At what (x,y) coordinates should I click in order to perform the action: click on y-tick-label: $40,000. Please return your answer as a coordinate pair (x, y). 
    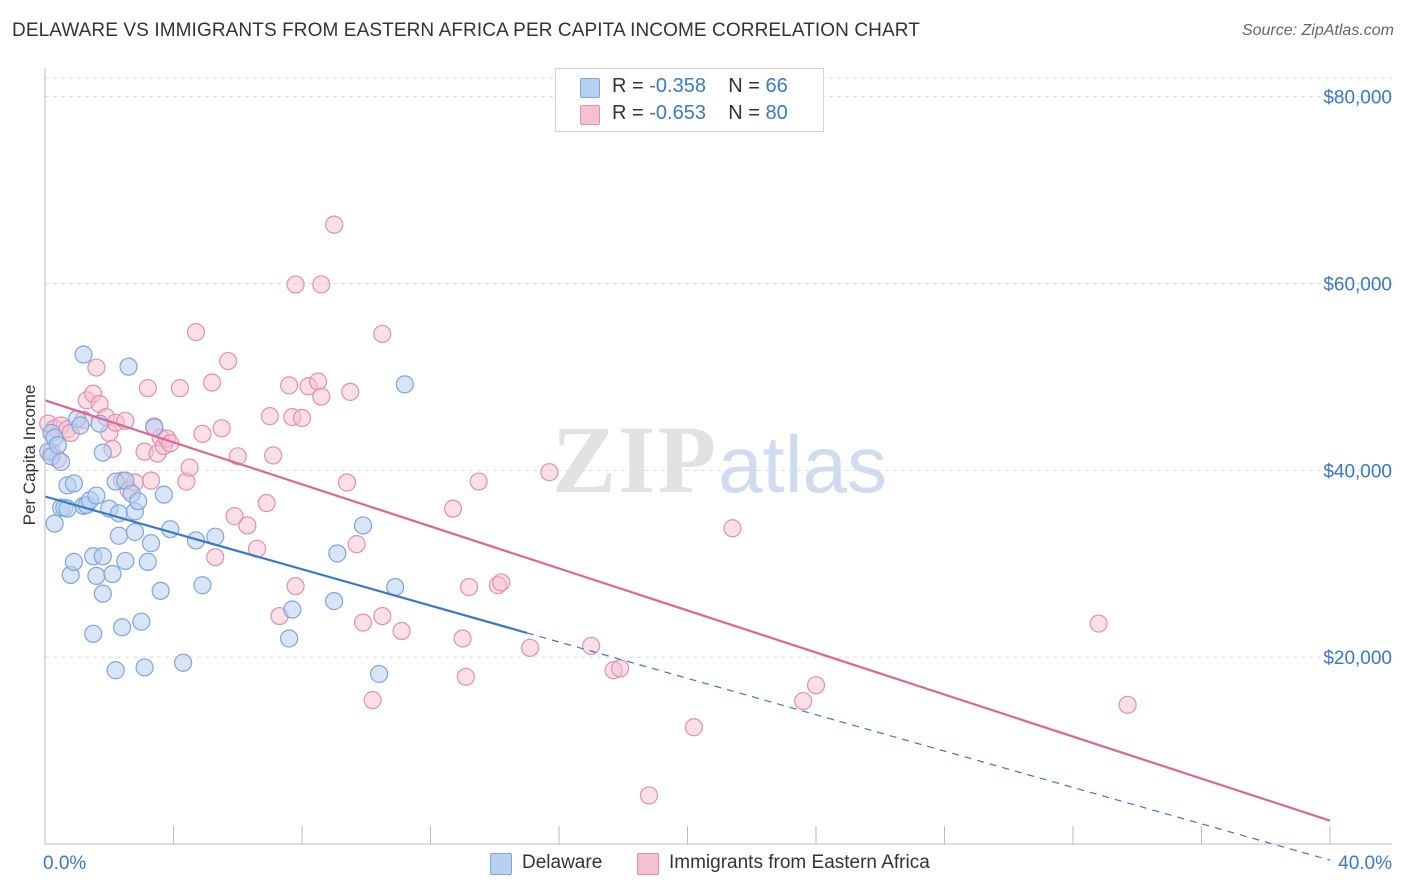
    Looking at the image, I should click on (1357, 471).